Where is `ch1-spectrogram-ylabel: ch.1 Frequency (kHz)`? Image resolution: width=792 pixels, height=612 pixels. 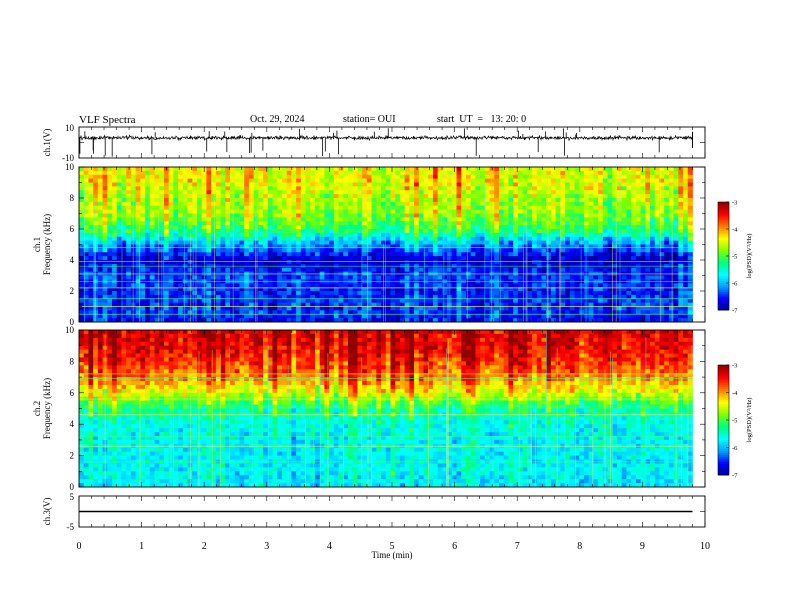
ch1-spectrogram-ylabel: ch.1 Frequency (kHz) is located at coordinates (42, 244).